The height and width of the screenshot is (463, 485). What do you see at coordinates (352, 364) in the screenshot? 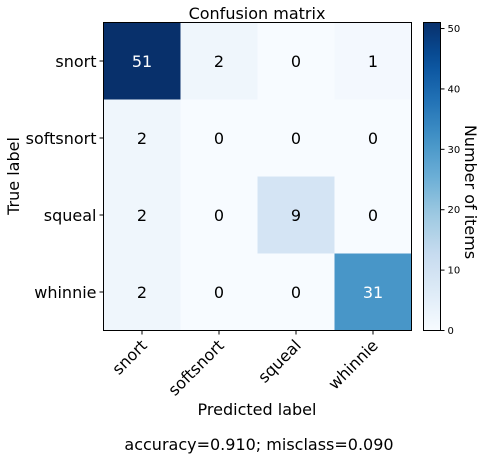
I see `x-tick-label: whinnie` at bounding box center [352, 364].